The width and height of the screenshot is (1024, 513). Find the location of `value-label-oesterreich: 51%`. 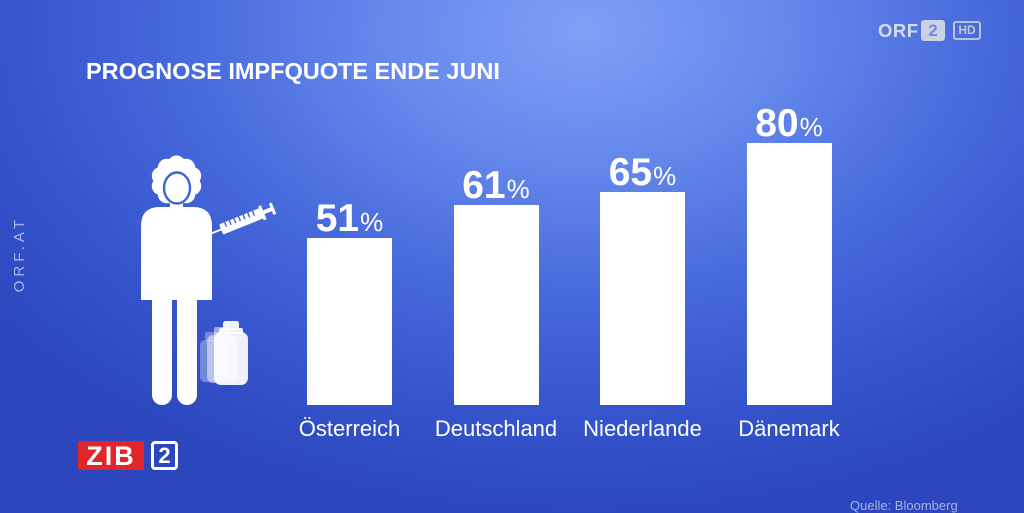

value-label-oesterreich: 51% is located at coordinates (349, 218).